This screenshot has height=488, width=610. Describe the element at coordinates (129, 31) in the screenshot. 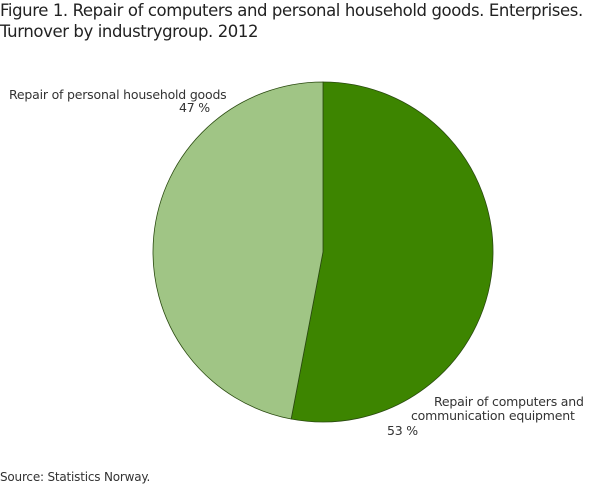

I see `chart-title-line2: Turnover by industrygroup. 2012` at that location.